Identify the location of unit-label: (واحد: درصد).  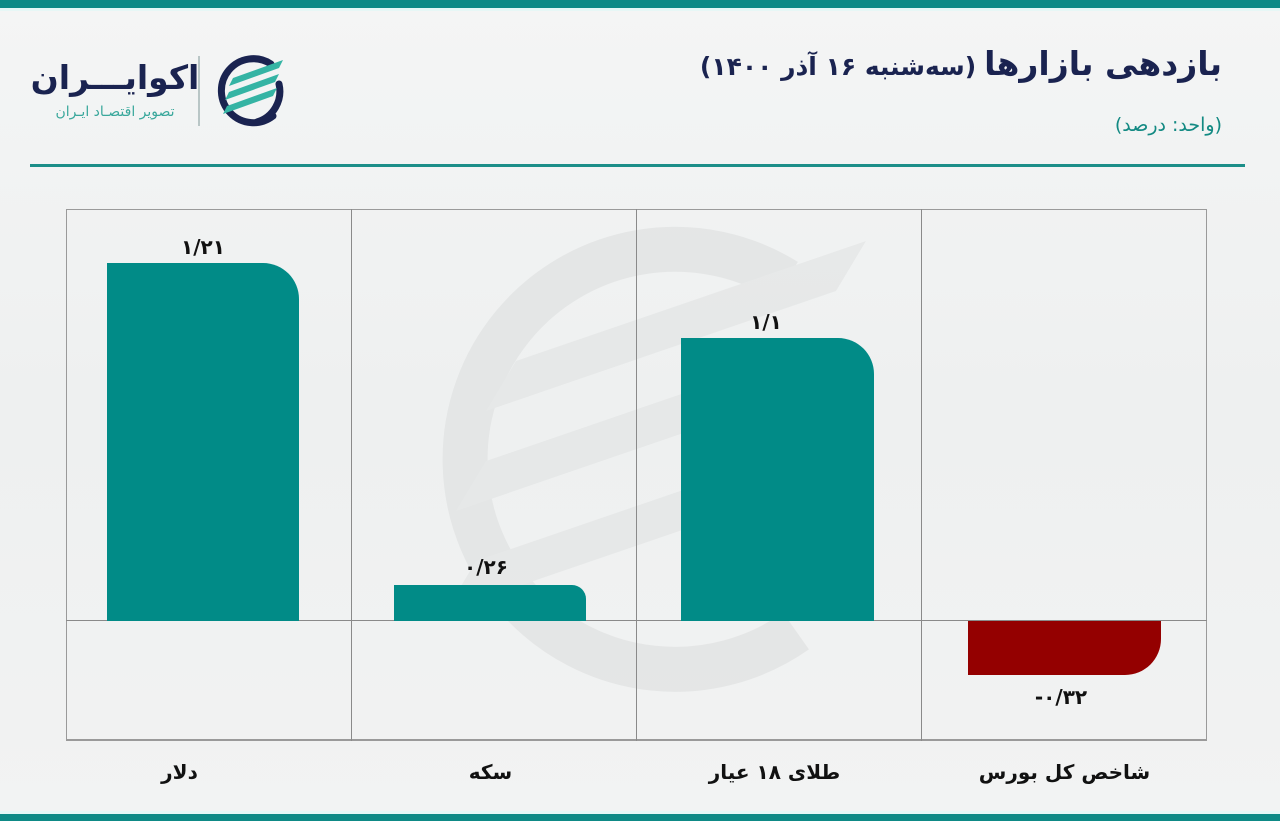
(1168, 125).